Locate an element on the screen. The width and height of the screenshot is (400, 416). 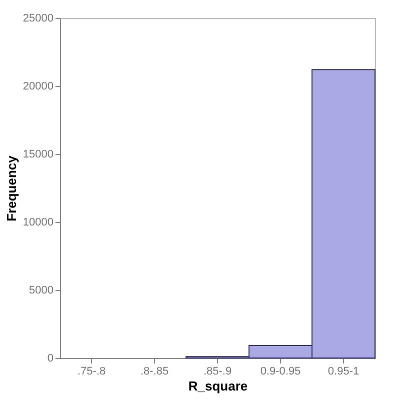
y-tick-label: 5000 is located at coordinates (41, 290).